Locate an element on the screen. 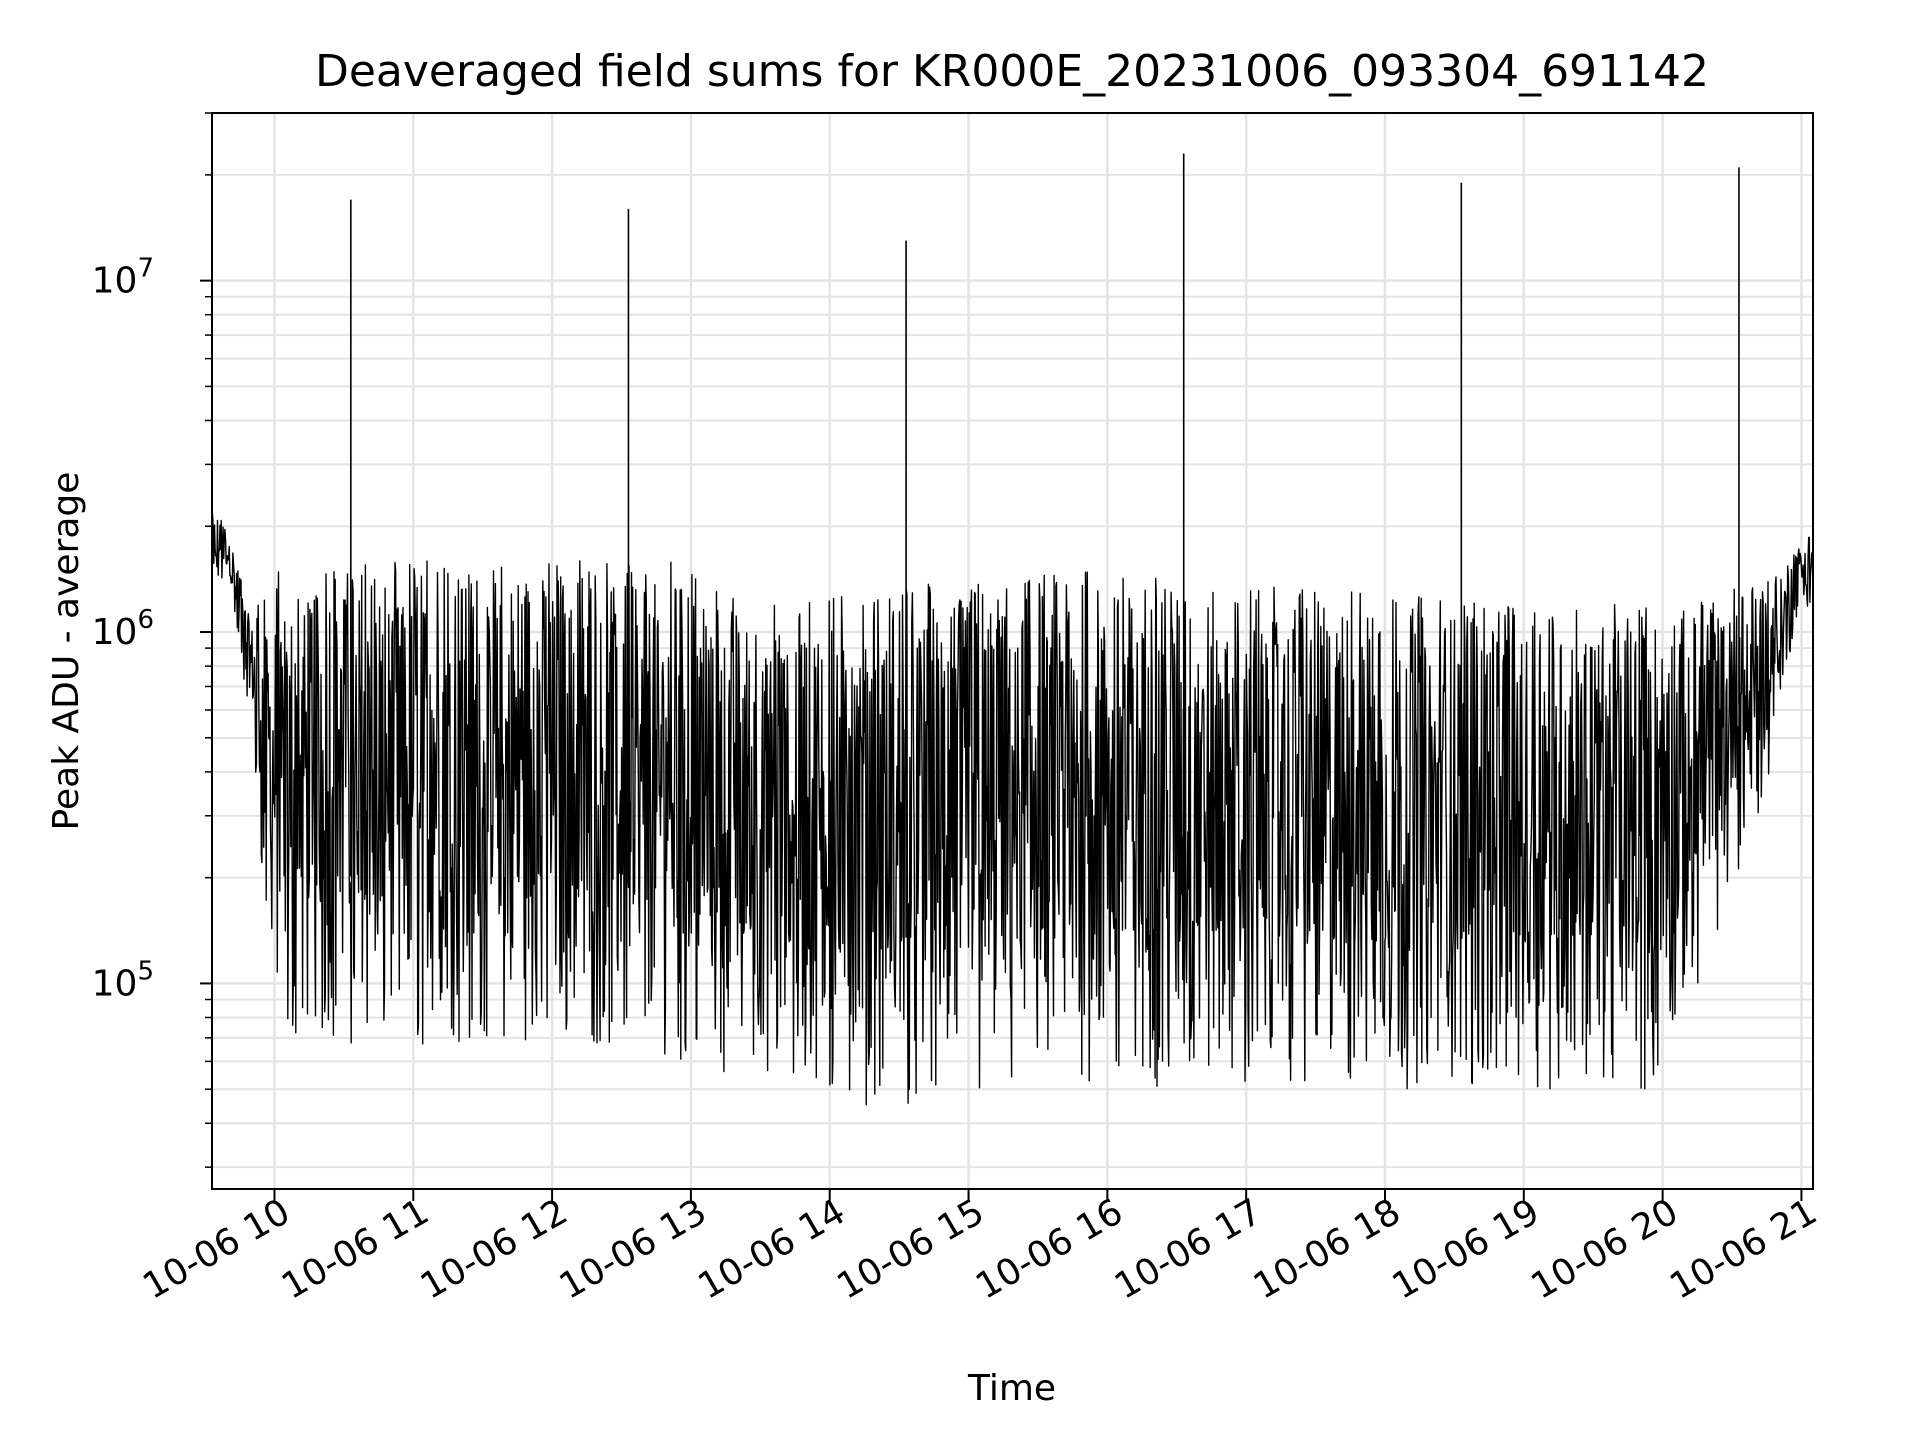  y-axis-ticks: 10⁵ 10⁶ 10⁷ is located at coordinates (152, 640).